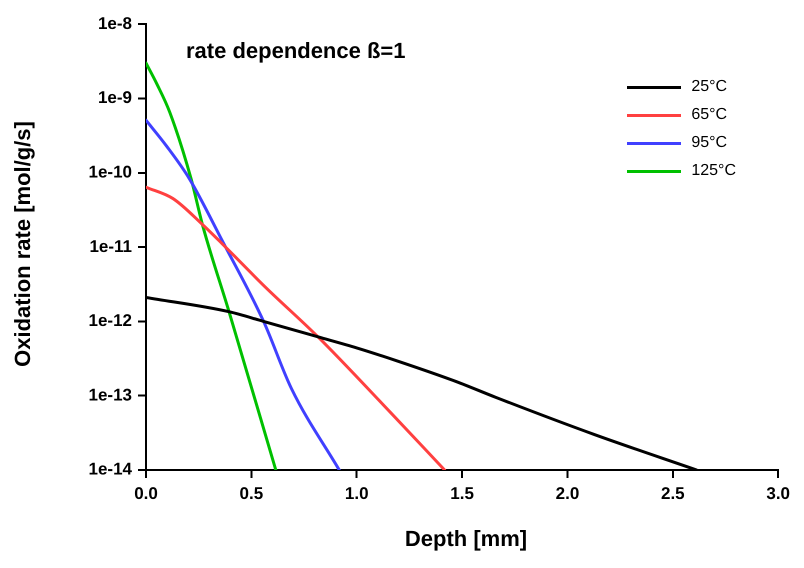  Describe the element at coordinates (709, 143) in the screenshot. I see `legend-label: 95°C` at that location.